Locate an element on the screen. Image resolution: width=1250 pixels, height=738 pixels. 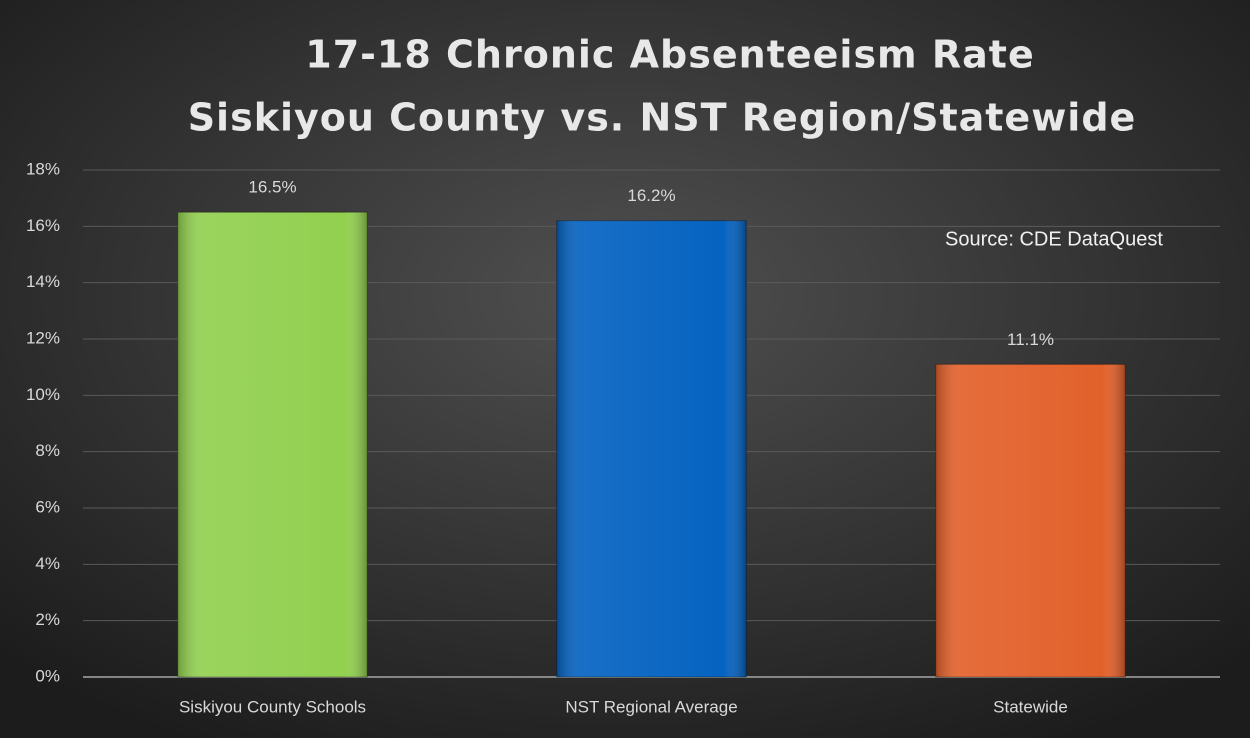
y-tick-label: 8% is located at coordinates (47, 450).